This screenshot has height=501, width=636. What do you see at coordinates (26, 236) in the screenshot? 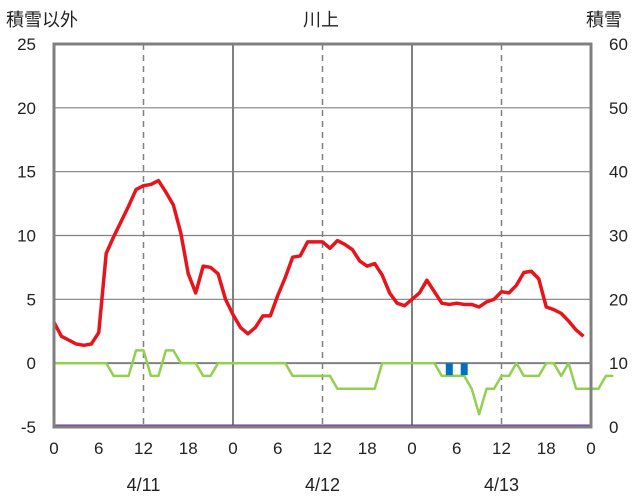
I see `y-tick-label: 10` at bounding box center [26, 236].